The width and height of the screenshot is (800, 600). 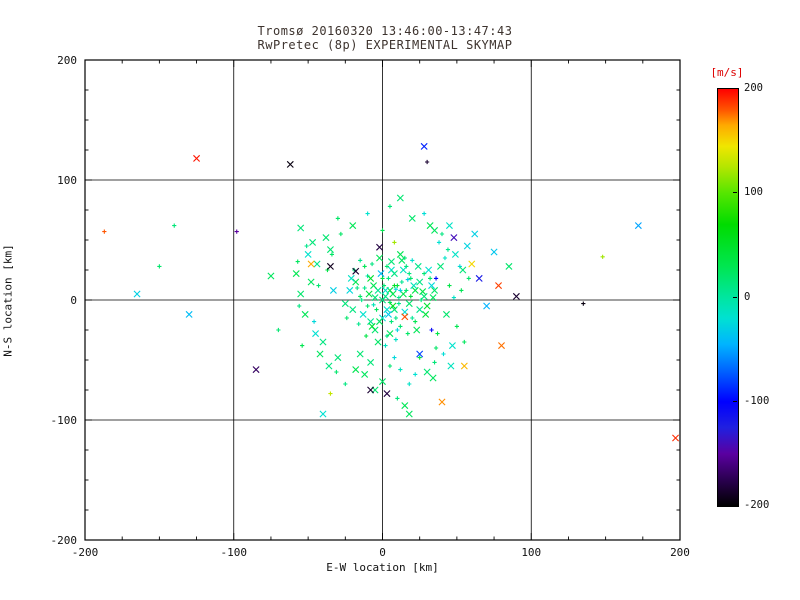 I want to click on y-tick-label: -100, so click(x=64, y=420).